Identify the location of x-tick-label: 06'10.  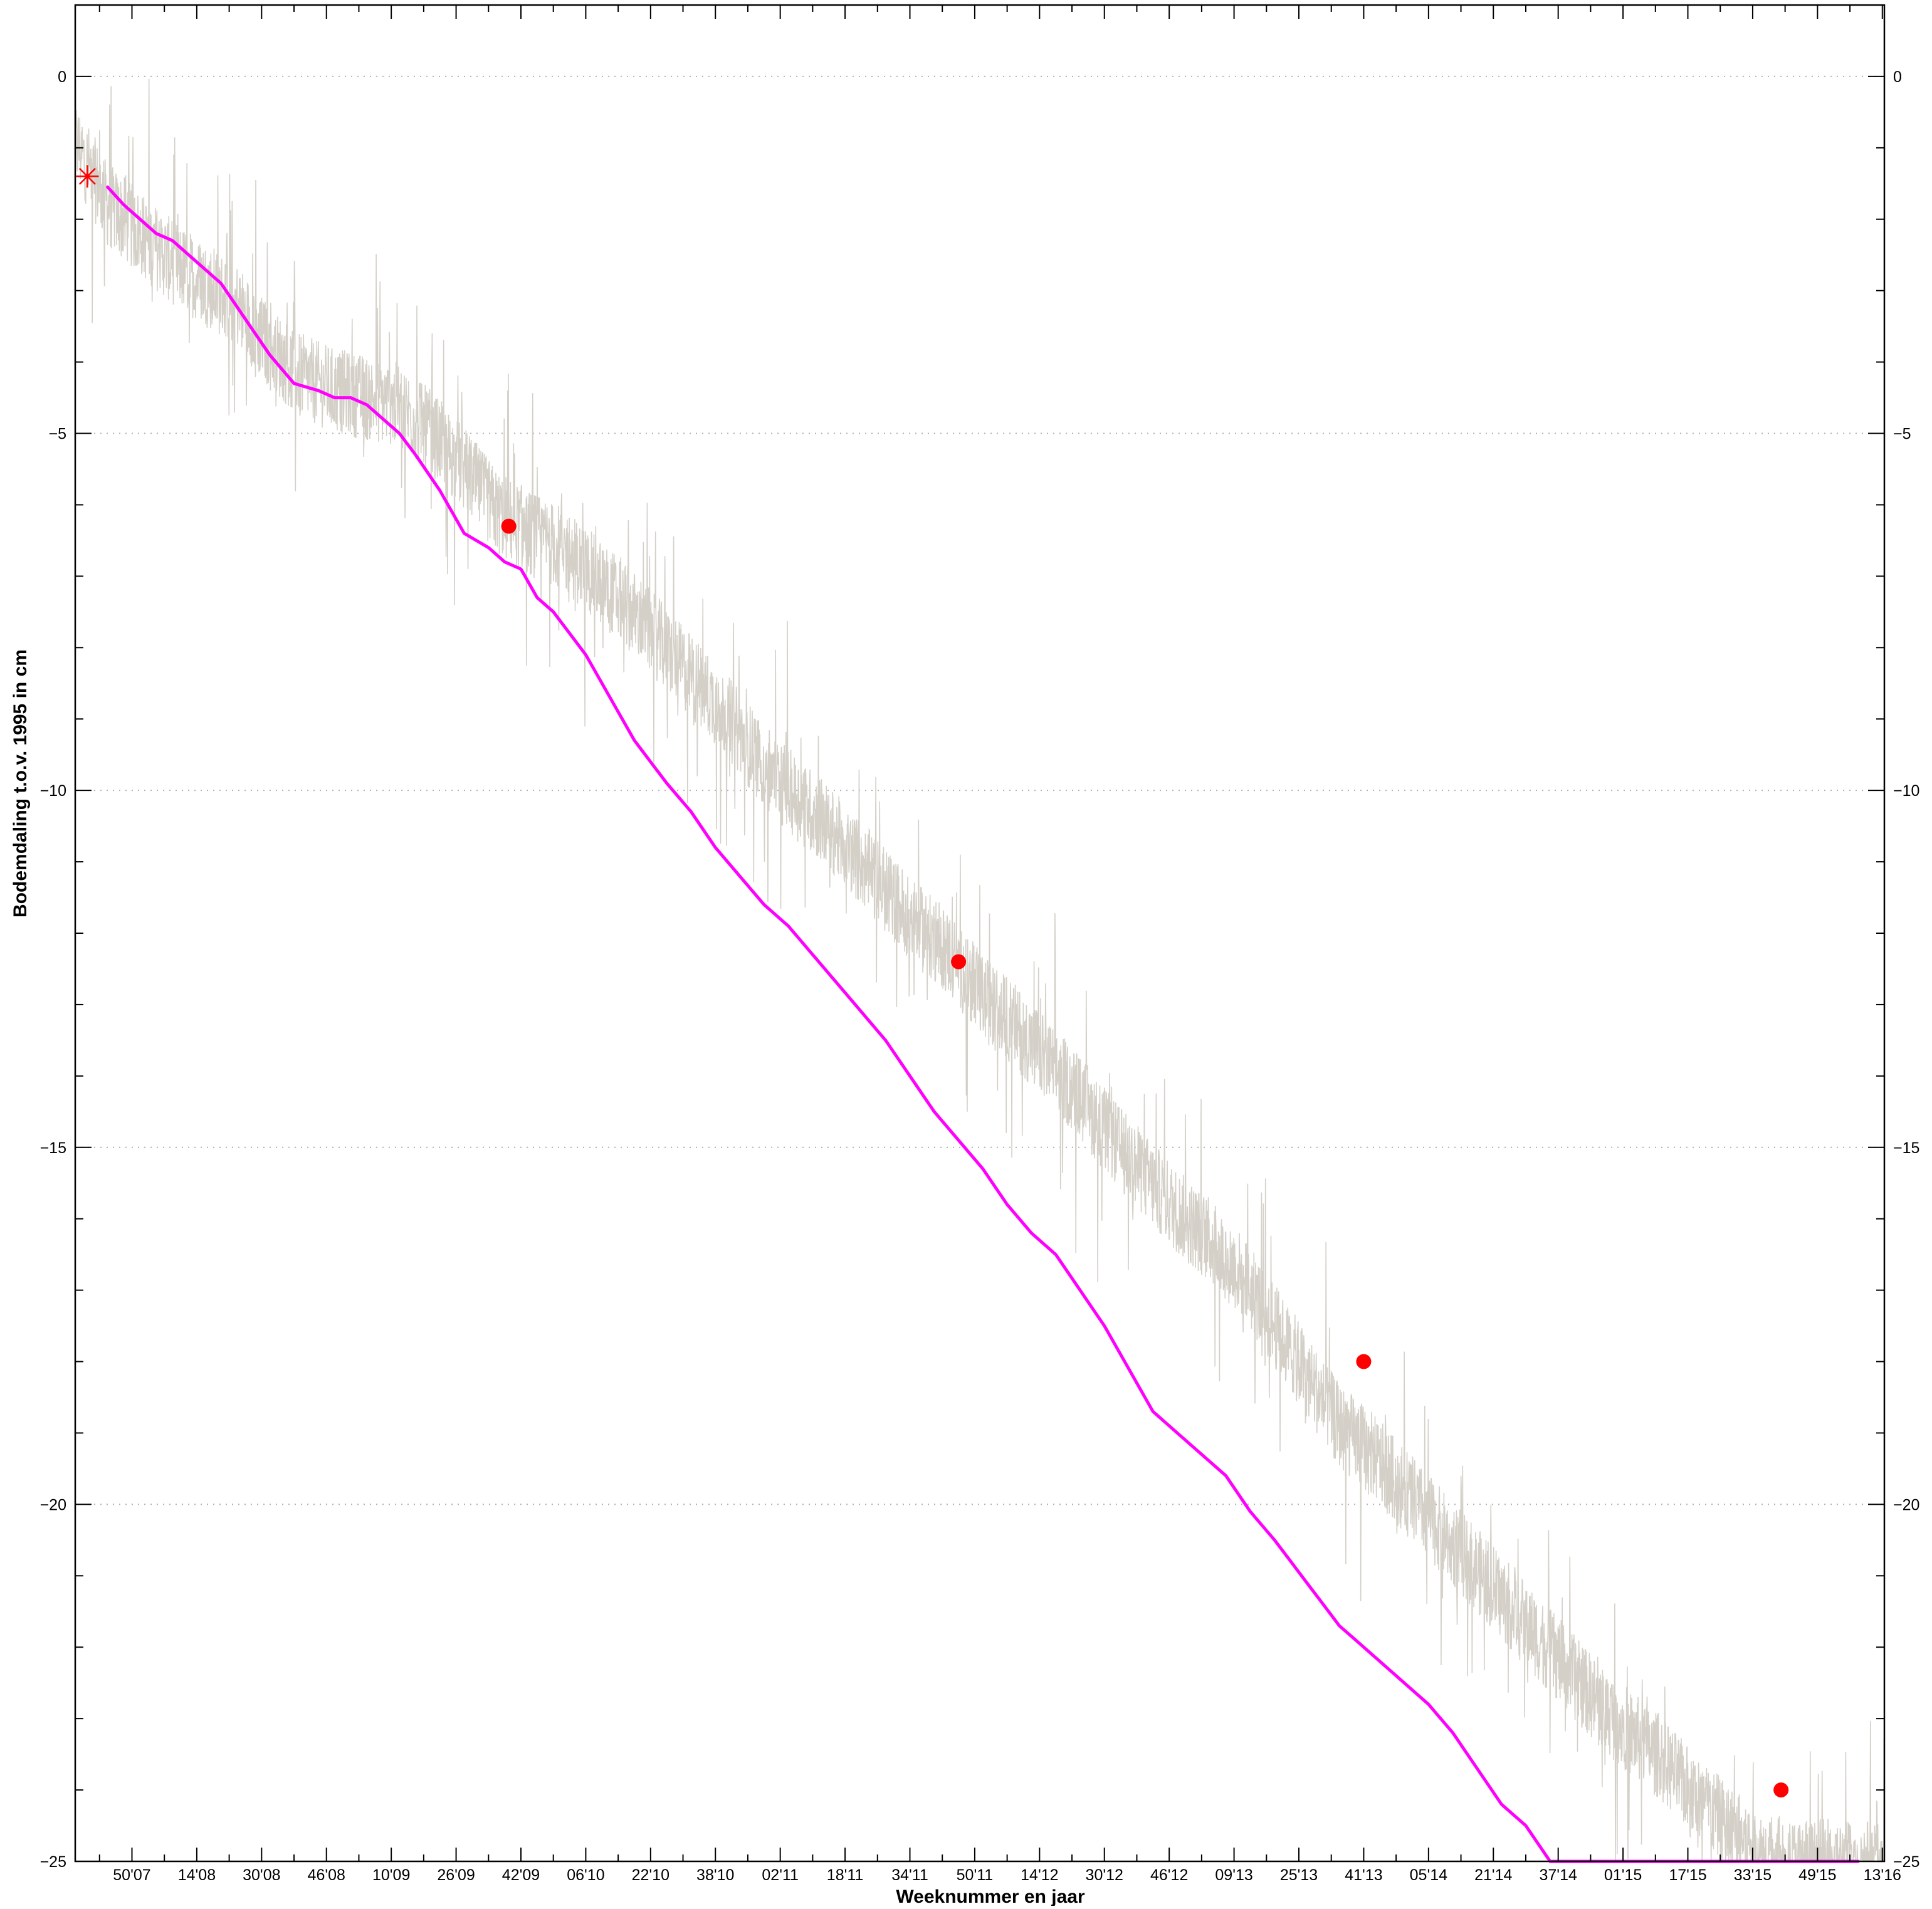
(586, 1875).